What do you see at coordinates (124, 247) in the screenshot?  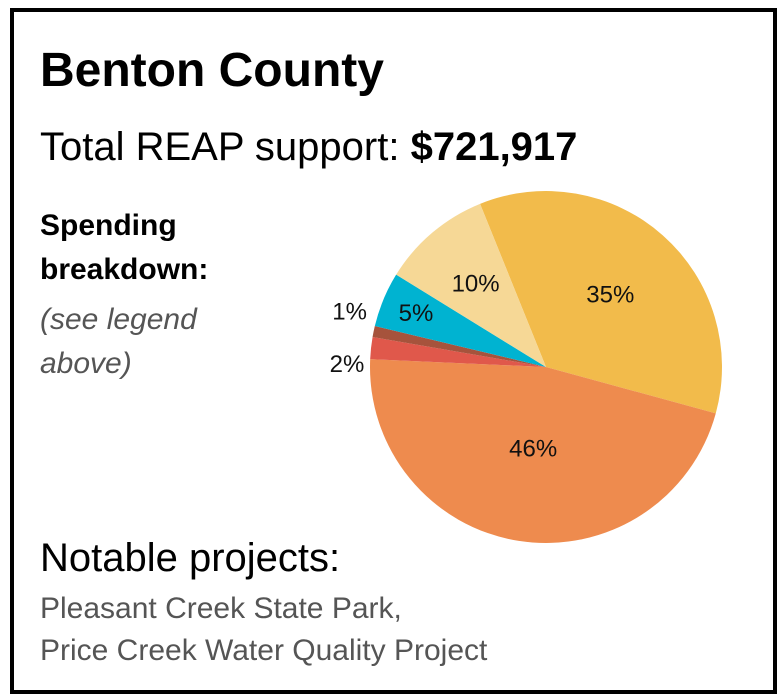 I see `breakdown-text: Spending breakdown:` at bounding box center [124, 247].